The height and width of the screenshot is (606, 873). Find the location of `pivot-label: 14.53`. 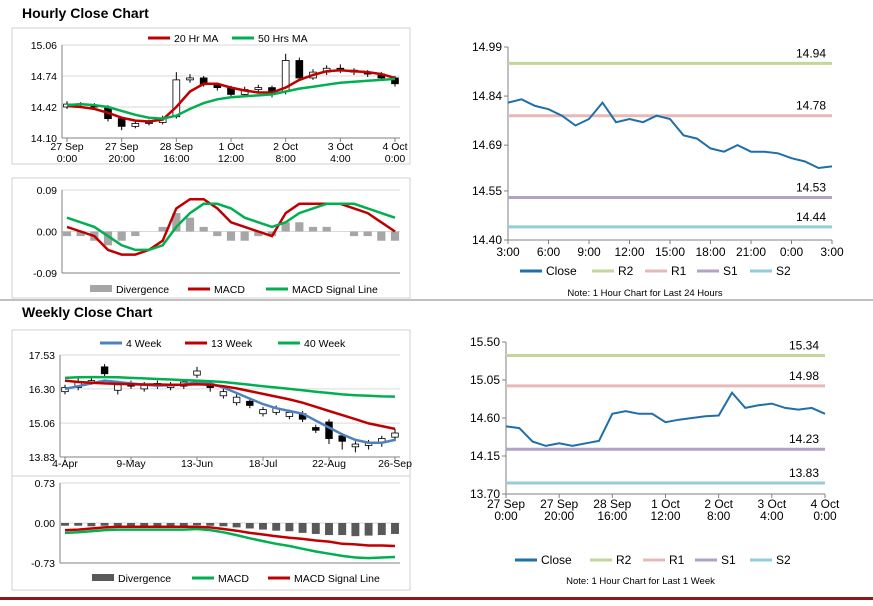

pivot-label: 14.53 is located at coordinates (811, 187).